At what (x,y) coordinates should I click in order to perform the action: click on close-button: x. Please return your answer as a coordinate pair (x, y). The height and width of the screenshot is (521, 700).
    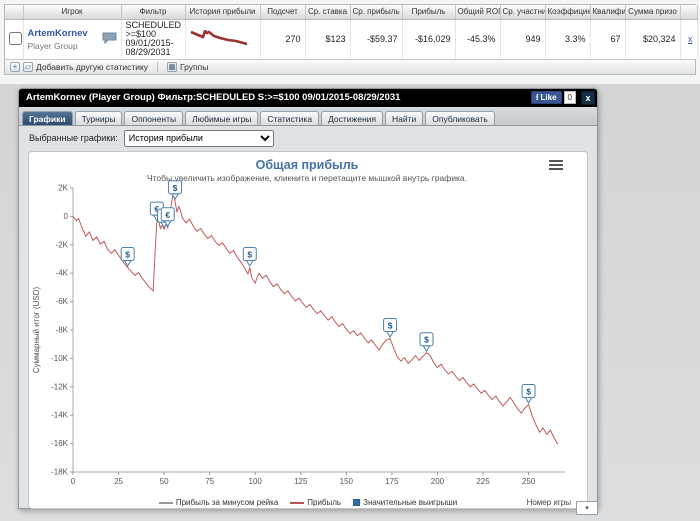
    Looking at the image, I should click on (588, 98).